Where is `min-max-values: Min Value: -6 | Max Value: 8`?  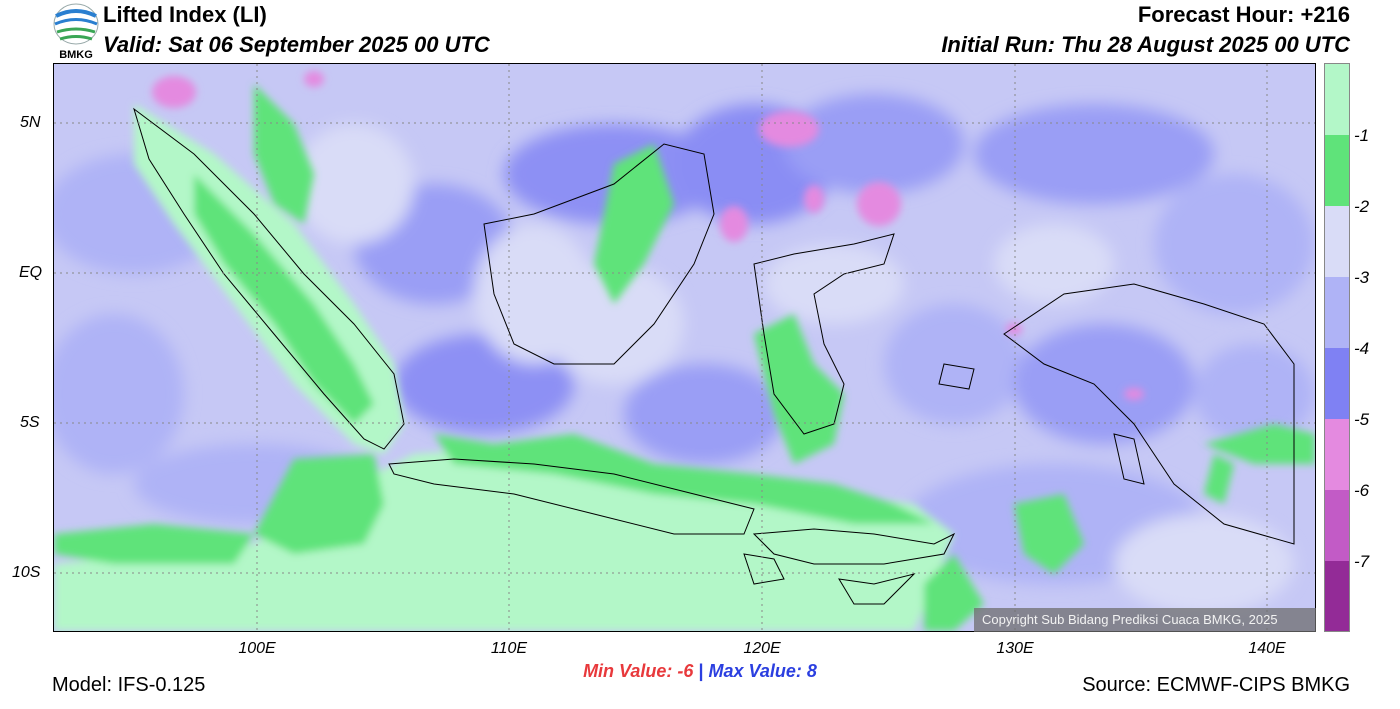 min-max-values: Min Value: -6 | Max Value: 8 is located at coordinates (700, 671).